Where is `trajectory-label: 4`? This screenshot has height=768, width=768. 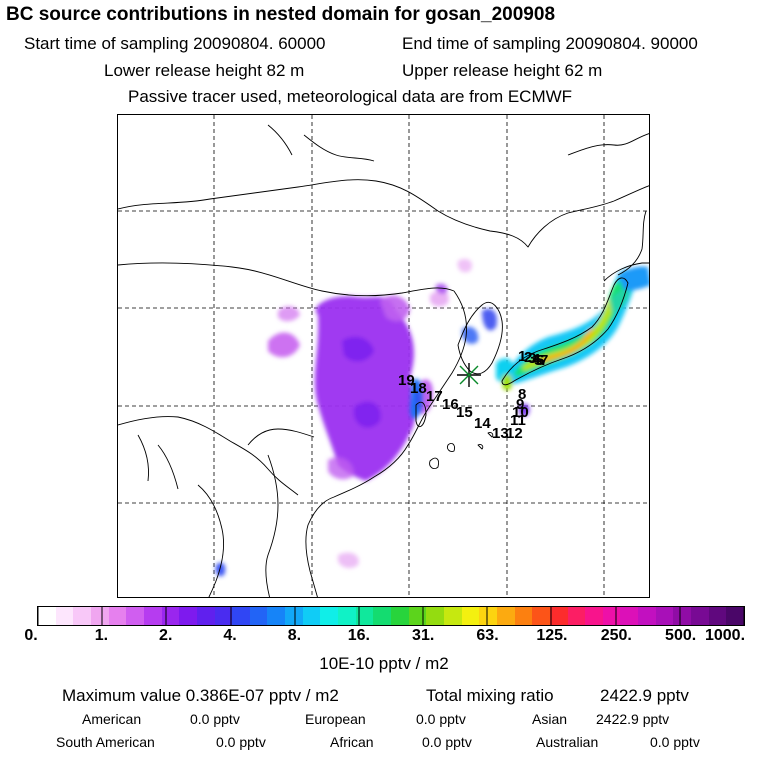 trajectory-label: 4 is located at coordinates (536, 359).